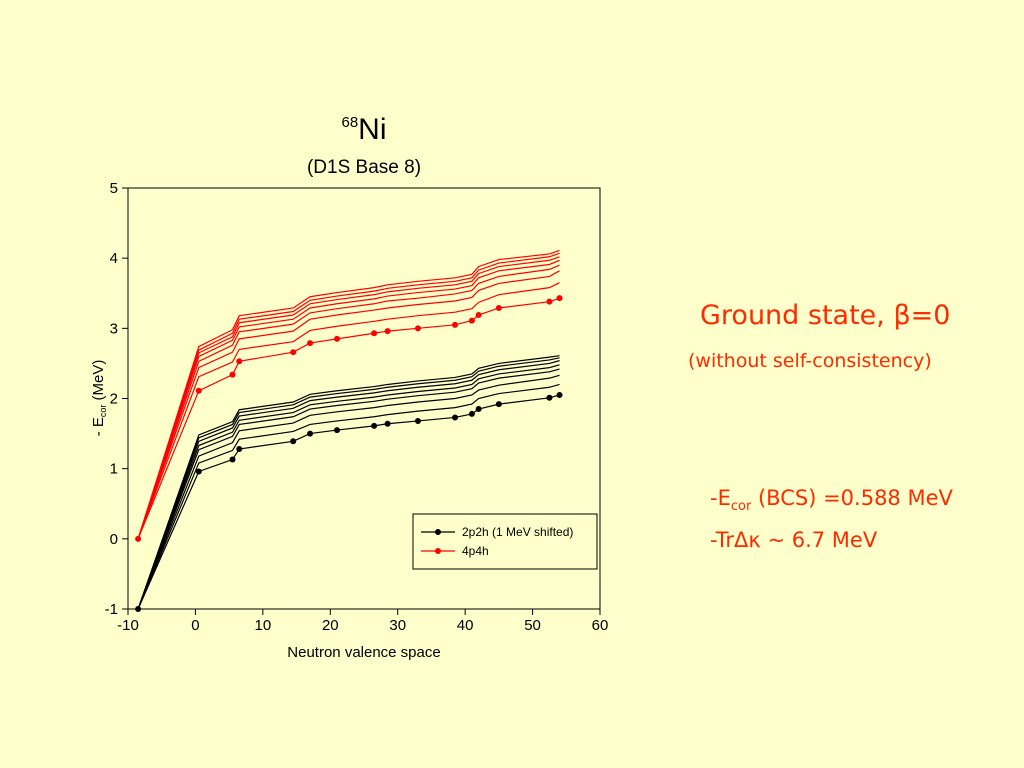  Describe the element at coordinates (98, 382) in the screenshot. I see `y-axis-label-suffix: (MeV)` at that location.